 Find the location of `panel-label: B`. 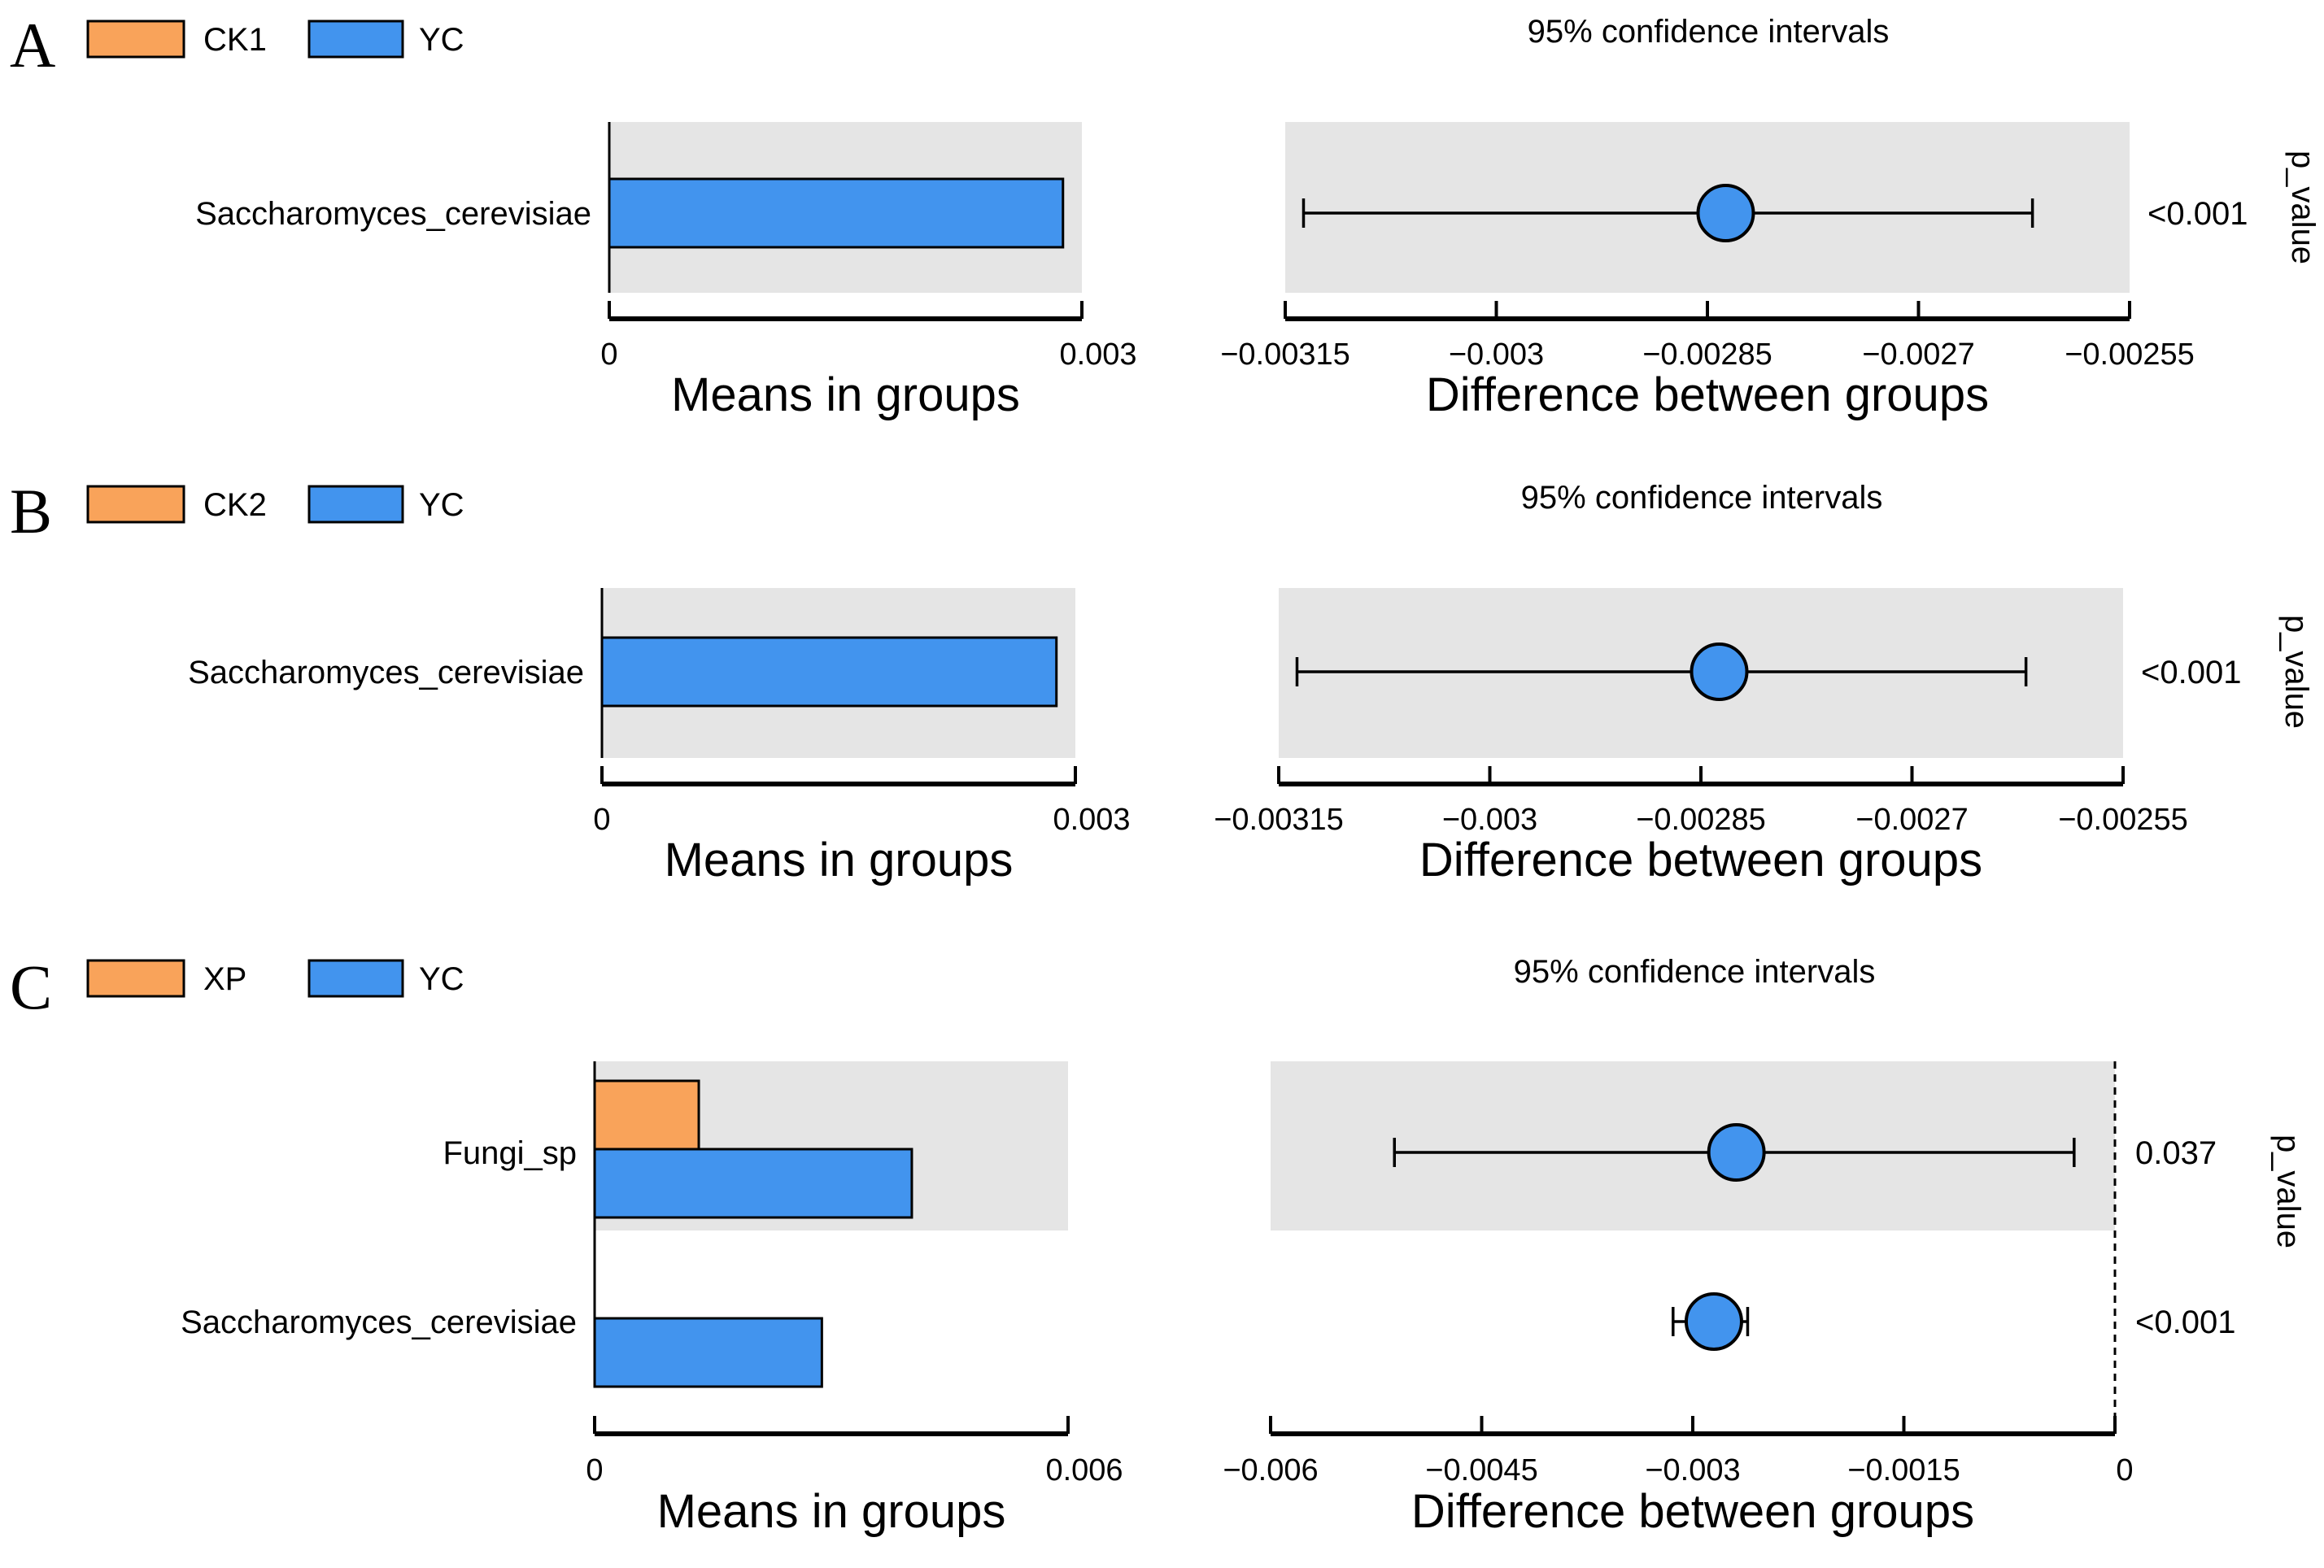

panel-label: B is located at coordinates (31, 511).